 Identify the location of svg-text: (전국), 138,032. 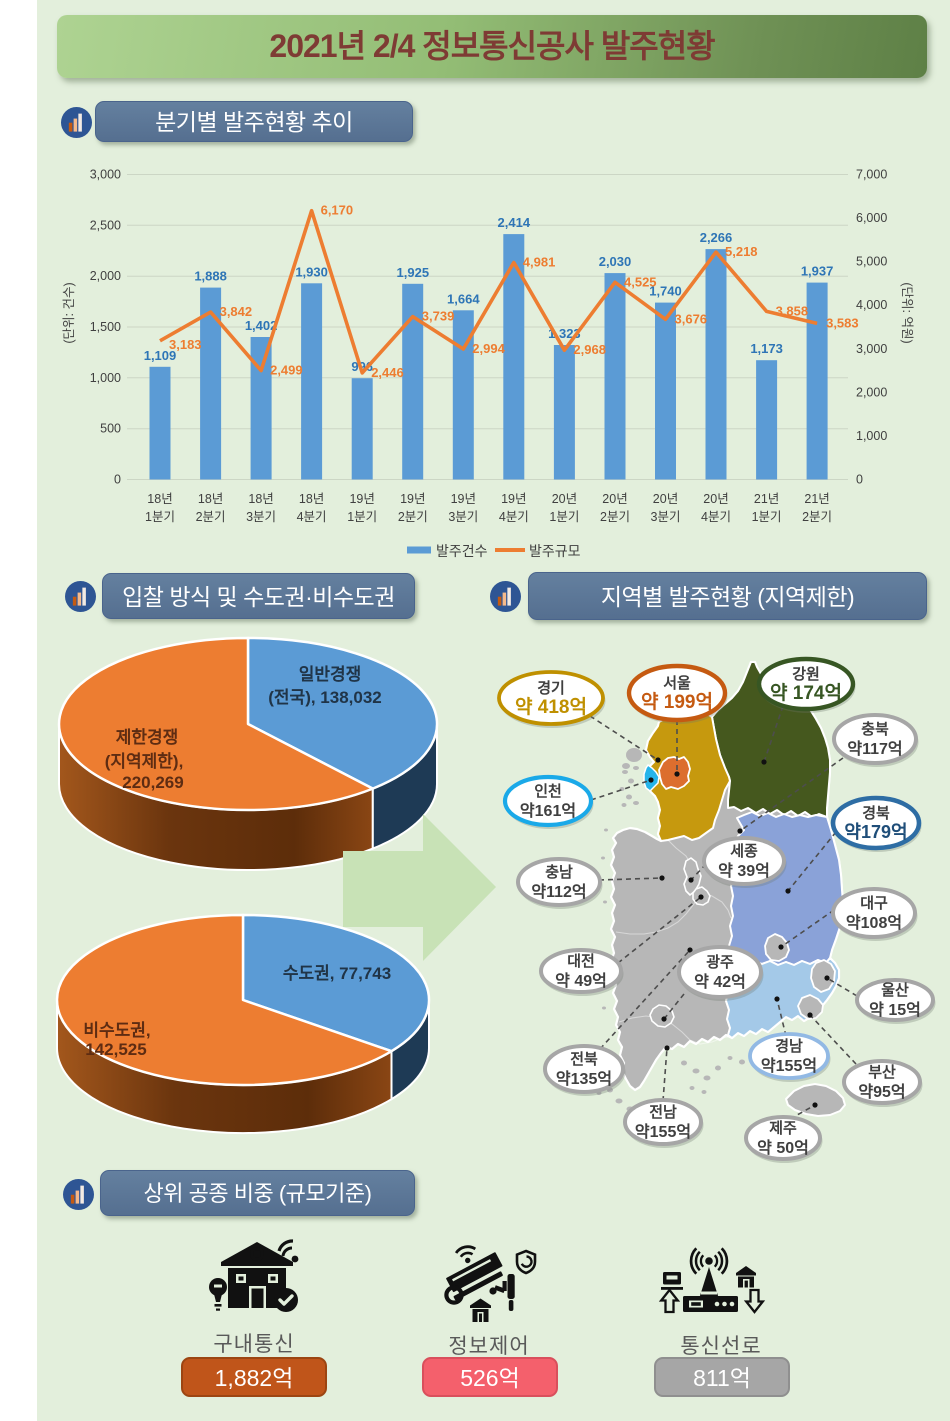
(325, 697).